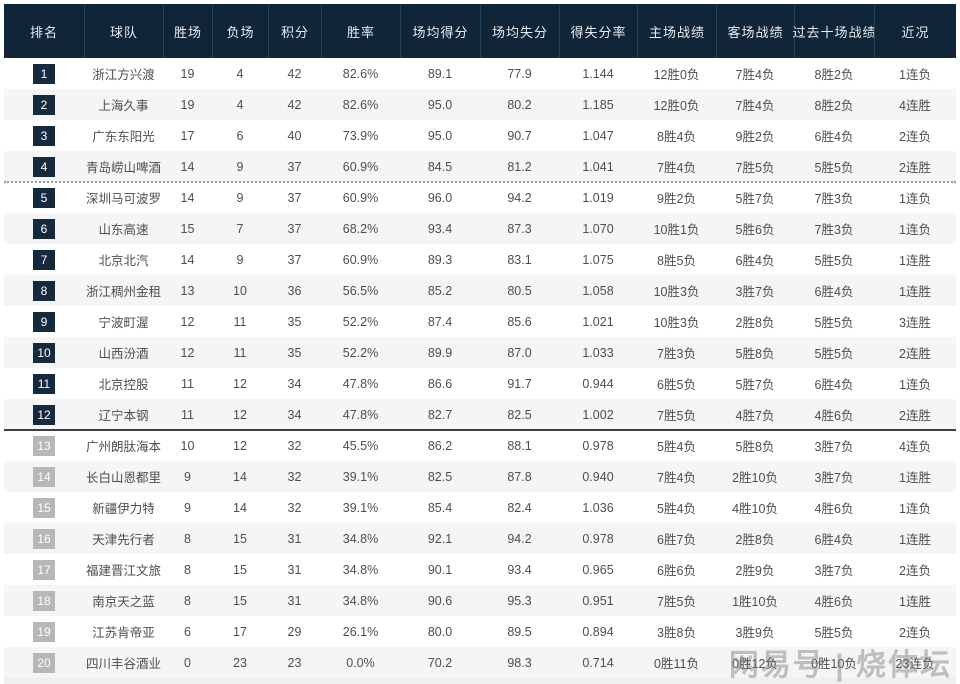  What do you see at coordinates (240, 352) in the screenshot?
I see `cell-losses: 11` at bounding box center [240, 352].